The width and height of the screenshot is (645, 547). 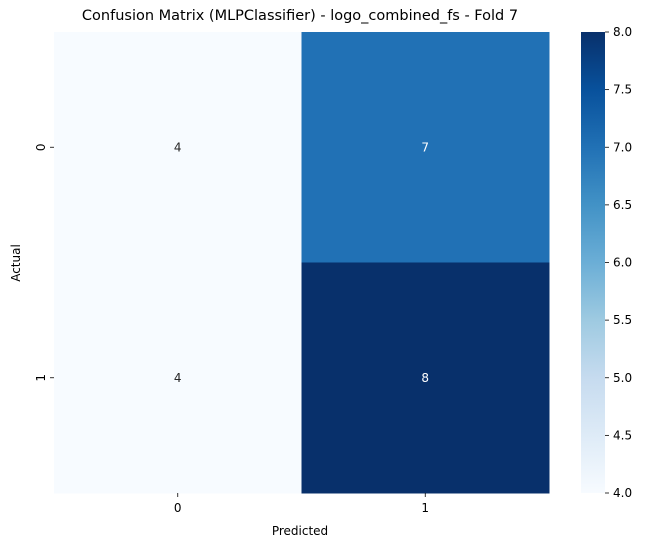 What do you see at coordinates (622, 90) in the screenshot?
I see `colorbar-tick-label-7: 7.5` at bounding box center [622, 90].